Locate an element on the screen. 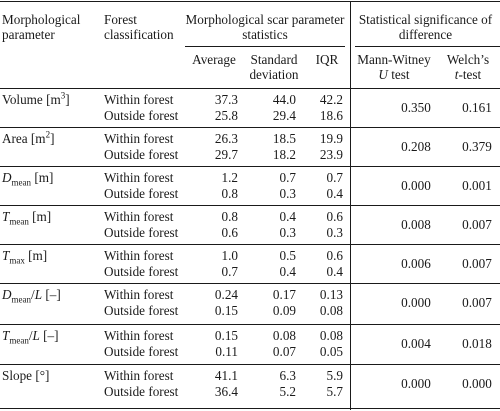 This screenshot has height=411, width=500. subheader-mw-test: test is located at coordinates (400, 74).